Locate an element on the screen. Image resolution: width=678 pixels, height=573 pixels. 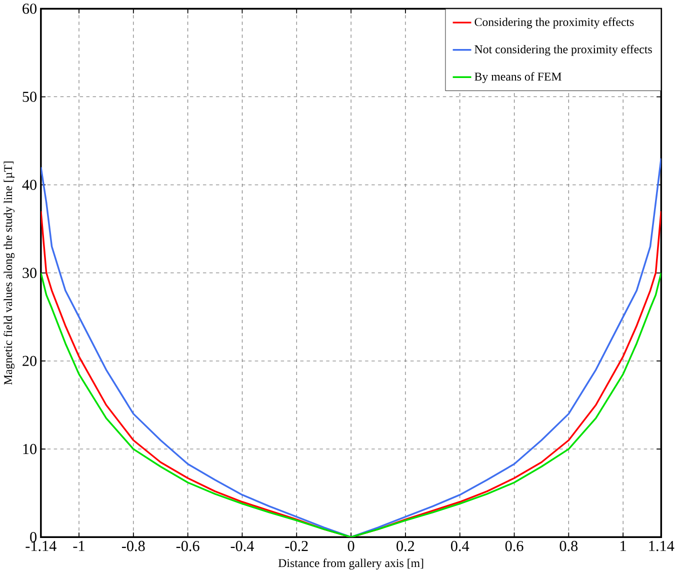
x-tick-label: 0.2 is located at coordinates (405, 546).